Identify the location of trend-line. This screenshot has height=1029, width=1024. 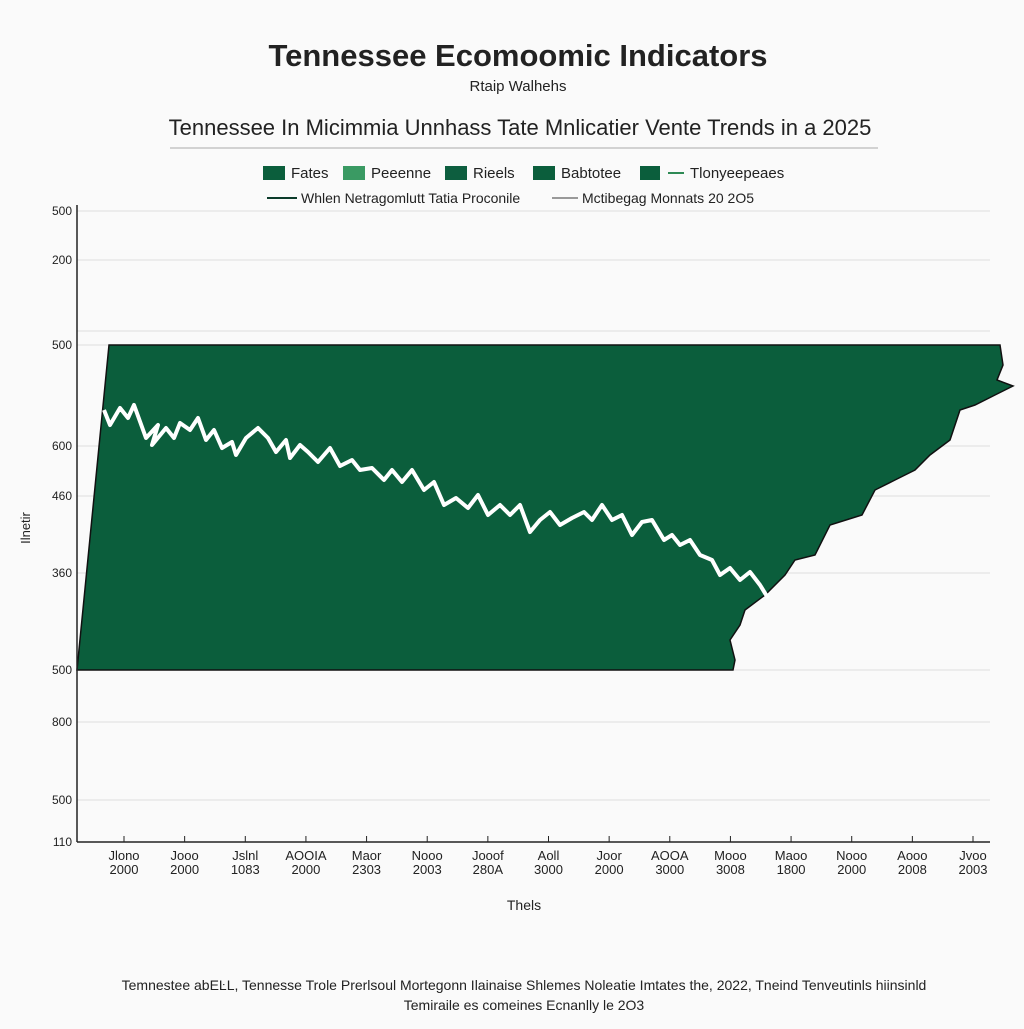
(436, 501).